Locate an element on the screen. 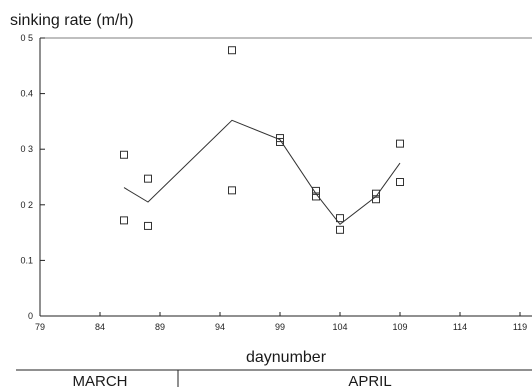 This screenshot has width=532, height=389. mean-line-group is located at coordinates (262, 172).